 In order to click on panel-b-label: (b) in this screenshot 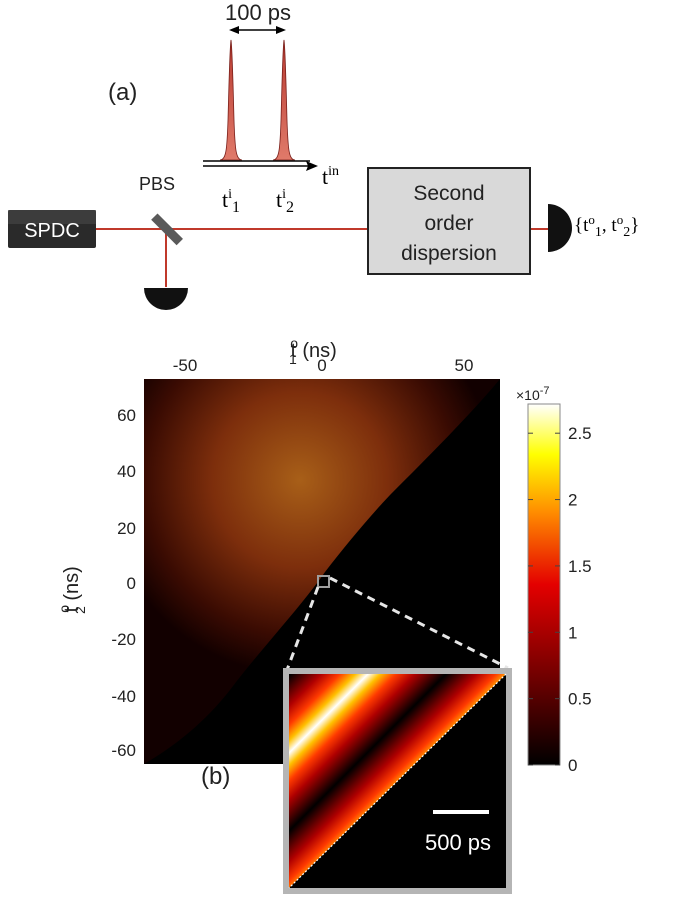, I will do `click(215, 776)`.